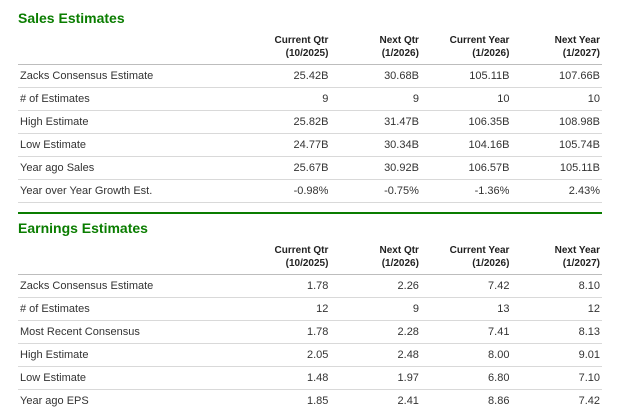 The height and width of the screenshot is (408, 620). Describe the element at coordinates (285, 76) in the screenshot. I see `cell-value: 25.42B` at that location.